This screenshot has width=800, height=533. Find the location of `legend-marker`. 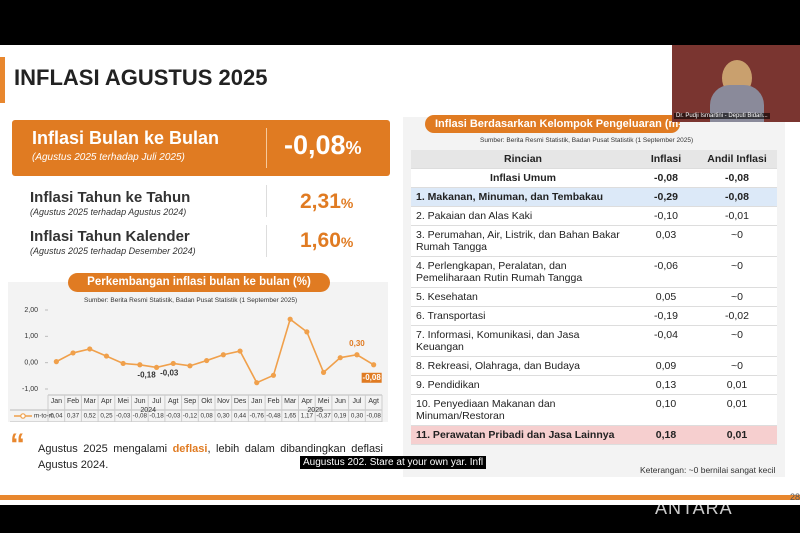

legend-marker is located at coordinates (23, 416).